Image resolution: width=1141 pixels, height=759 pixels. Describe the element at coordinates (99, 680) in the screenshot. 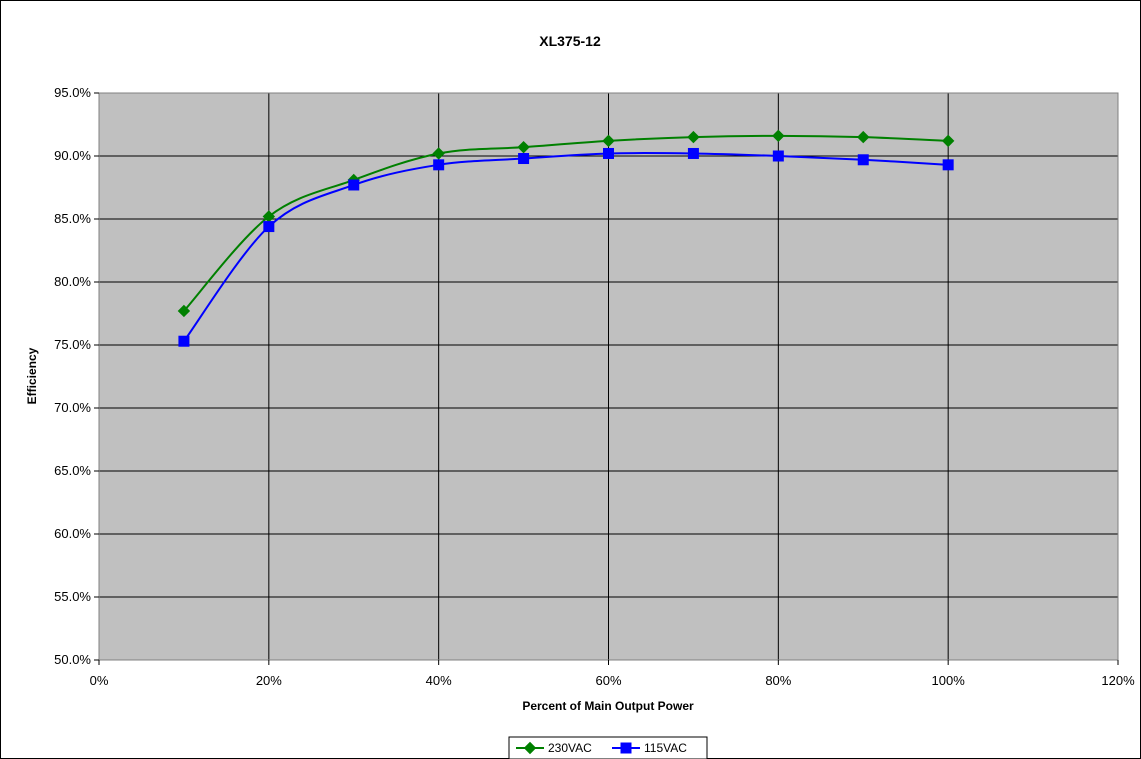

I see `x-tick-label: 0%` at that location.